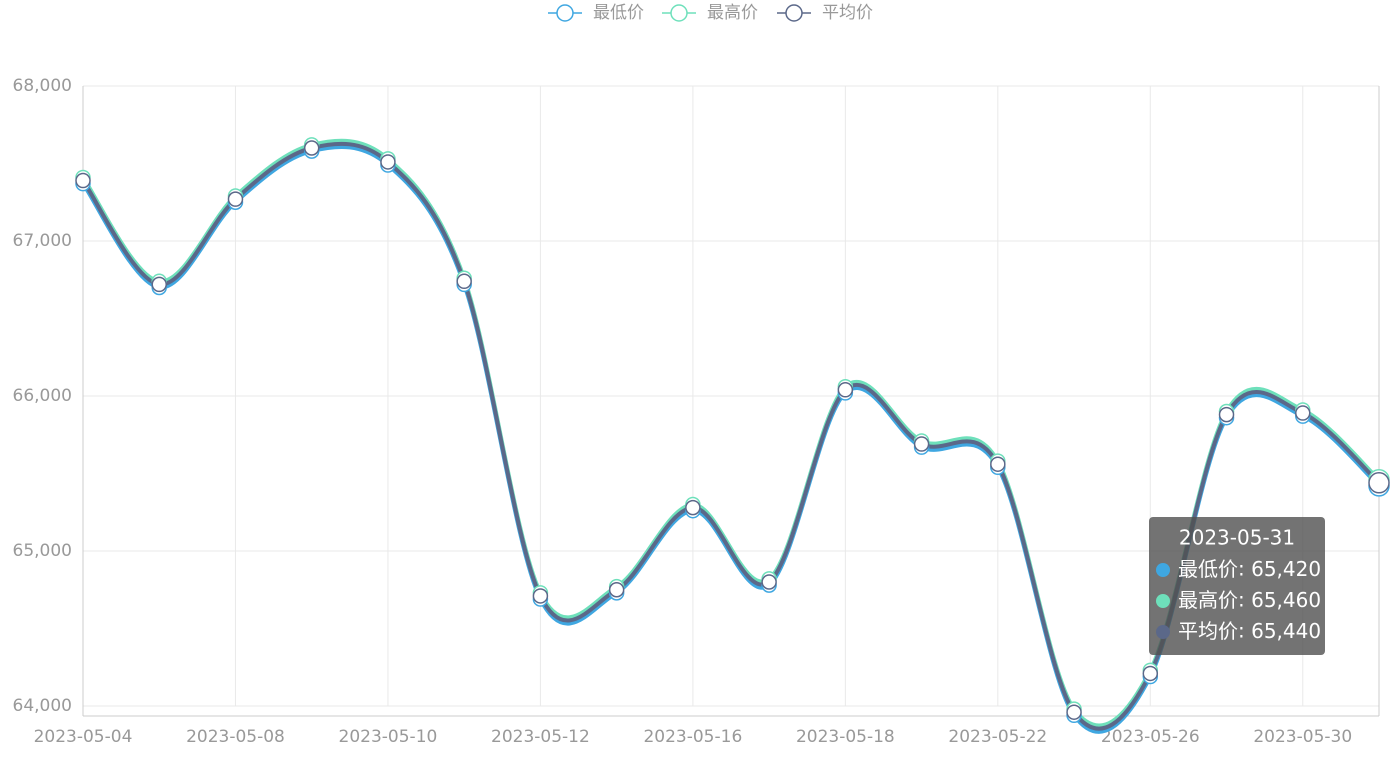 Image resolution: width=1392 pixels, height=764 pixels. What do you see at coordinates (42, 86) in the screenshot?
I see `y-tick-label: 68,000` at bounding box center [42, 86].